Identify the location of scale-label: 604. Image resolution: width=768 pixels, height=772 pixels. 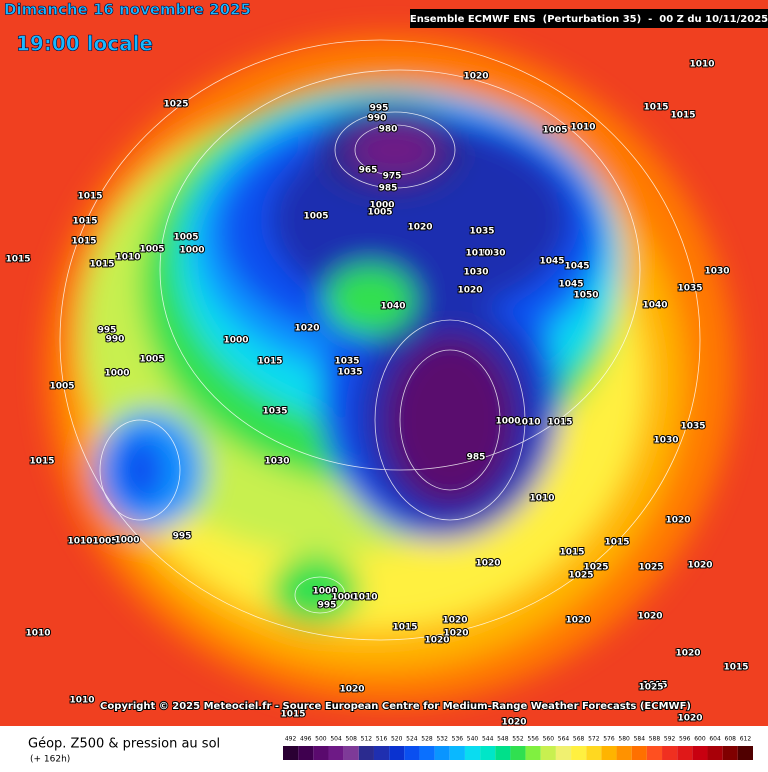
(715, 739).